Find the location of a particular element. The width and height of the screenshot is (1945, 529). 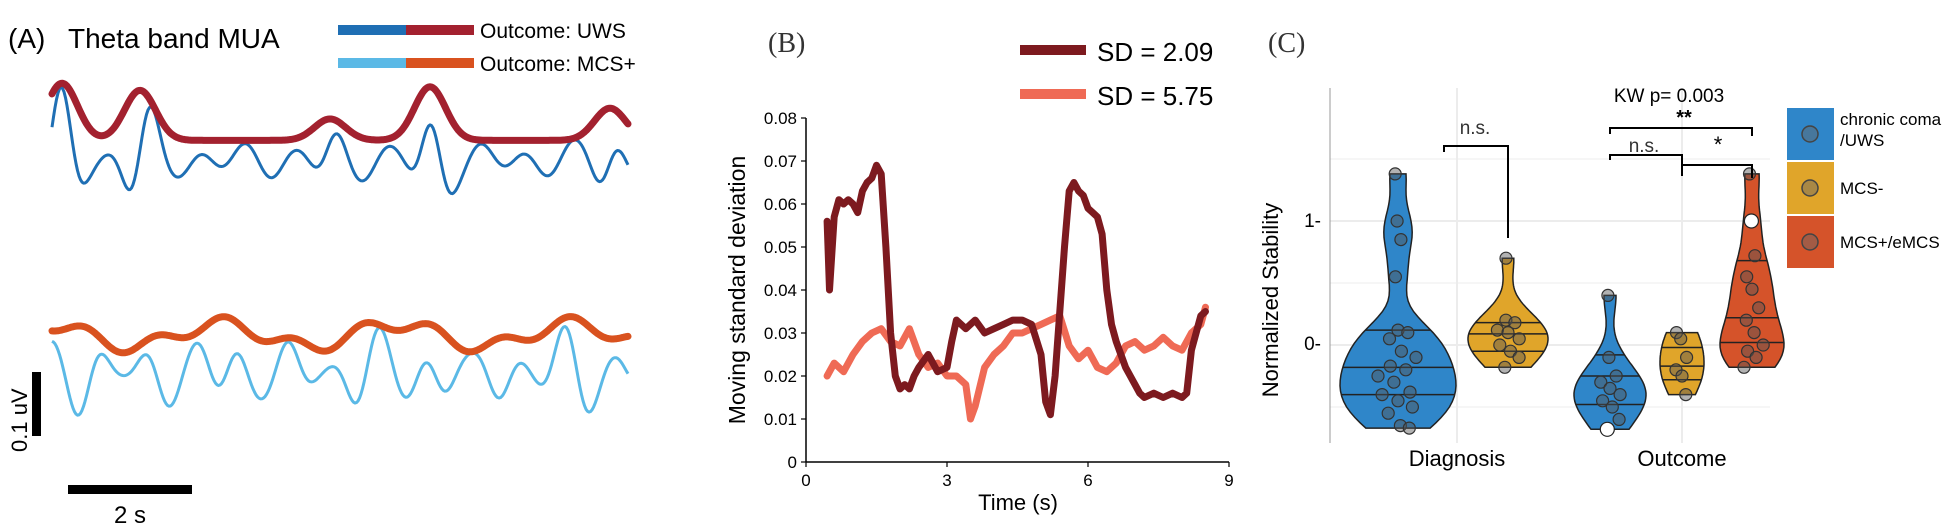

bracket-diagnosis is located at coordinates (1476, 191).